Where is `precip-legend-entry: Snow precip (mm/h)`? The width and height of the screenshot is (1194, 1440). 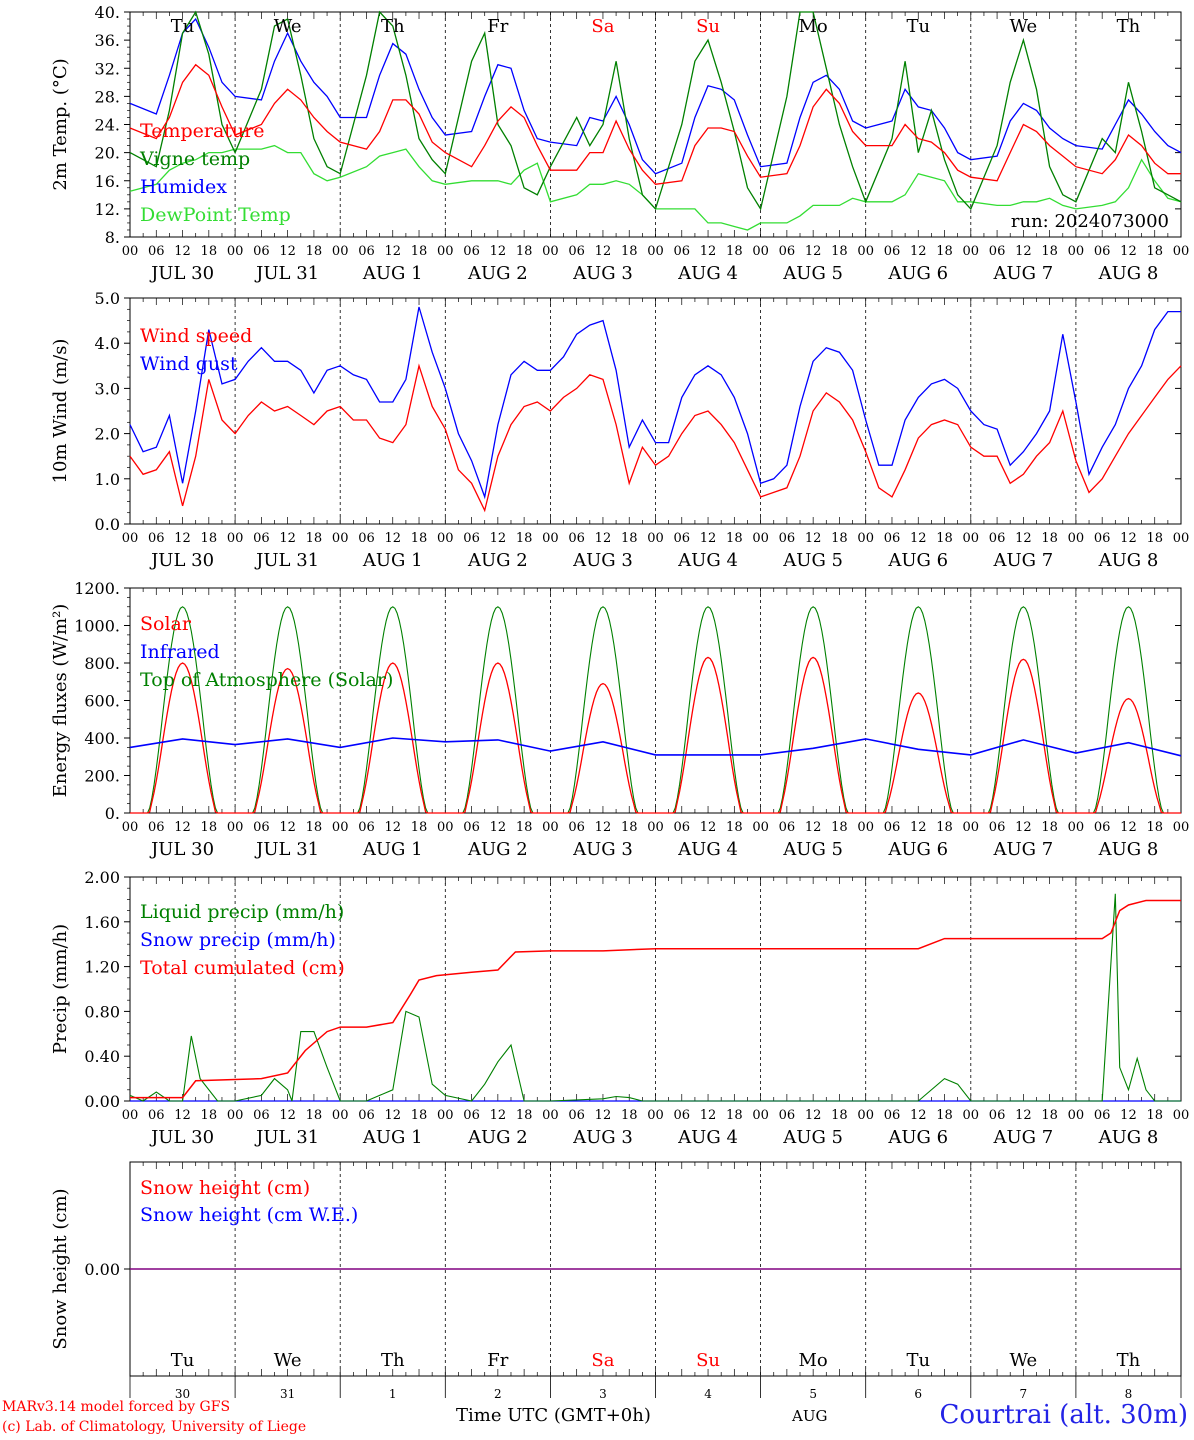
precip-legend-entry: Snow precip (mm/h) is located at coordinates (238, 940).